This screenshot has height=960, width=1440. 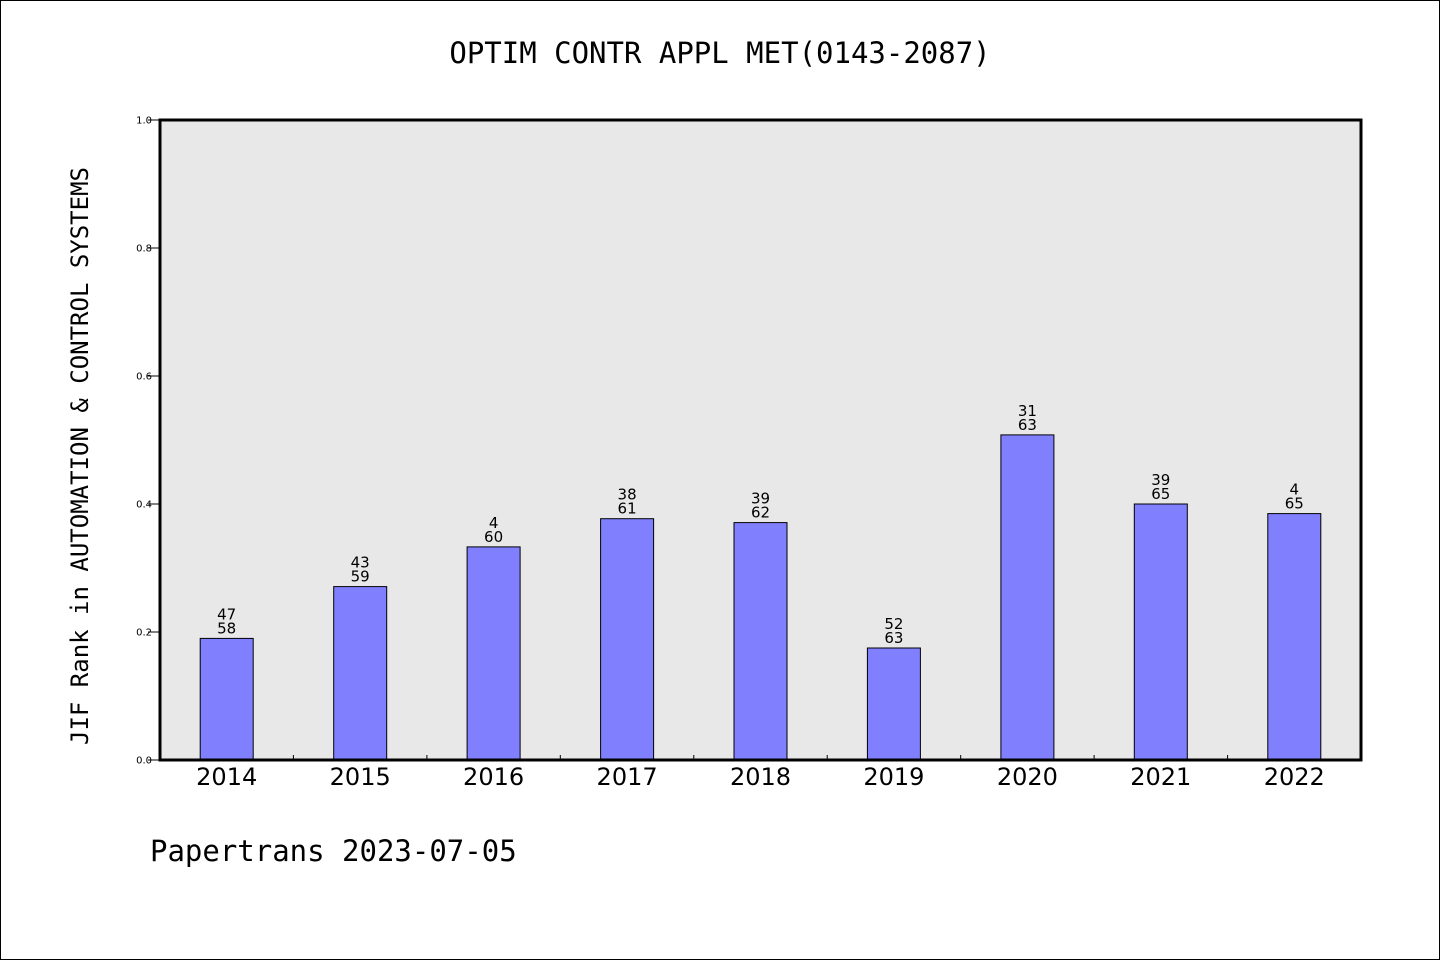 I want to click on x-tick-label: 2017, so click(x=627, y=777).